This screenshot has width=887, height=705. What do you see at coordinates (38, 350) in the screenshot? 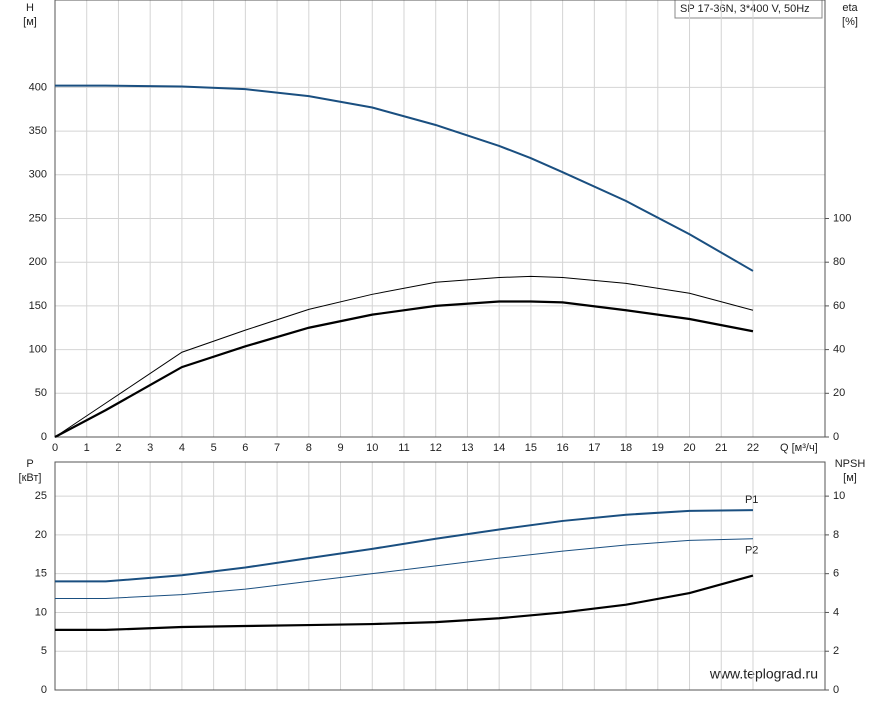
I see `y-tick-label: 100` at bounding box center [38, 350].